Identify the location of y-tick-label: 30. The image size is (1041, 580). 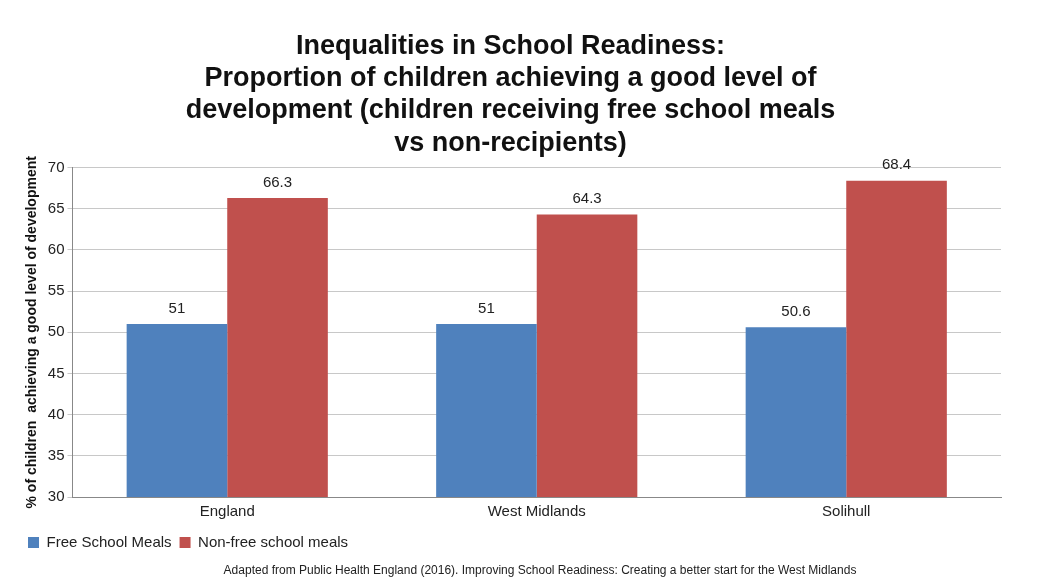
(56, 496).